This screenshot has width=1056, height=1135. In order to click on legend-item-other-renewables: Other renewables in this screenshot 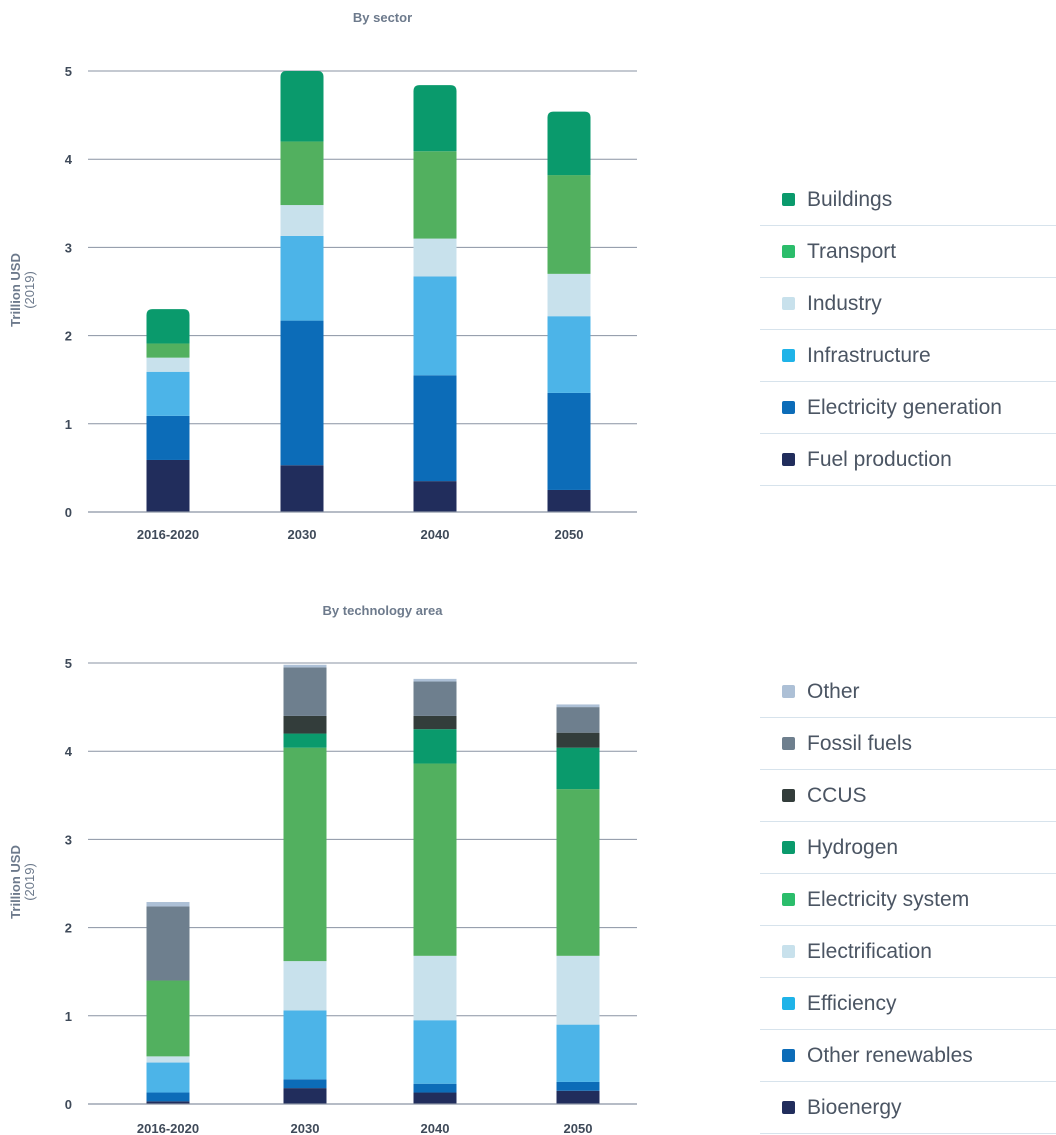, I will do `click(908, 1056)`.